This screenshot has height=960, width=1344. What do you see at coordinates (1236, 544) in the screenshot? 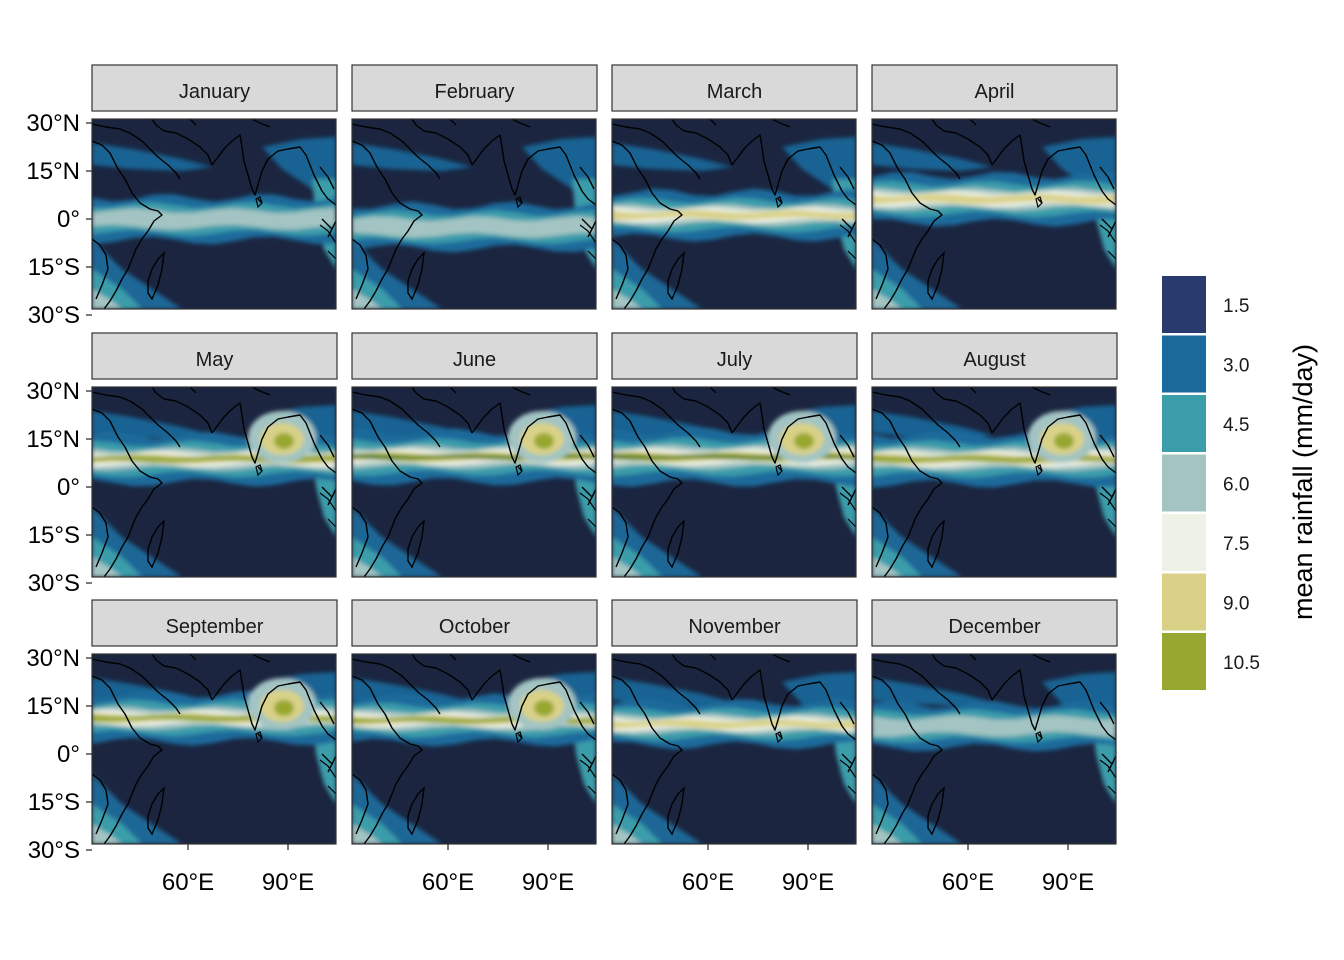
I see `legend-label: 7.5` at bounding box center [1236, 544].